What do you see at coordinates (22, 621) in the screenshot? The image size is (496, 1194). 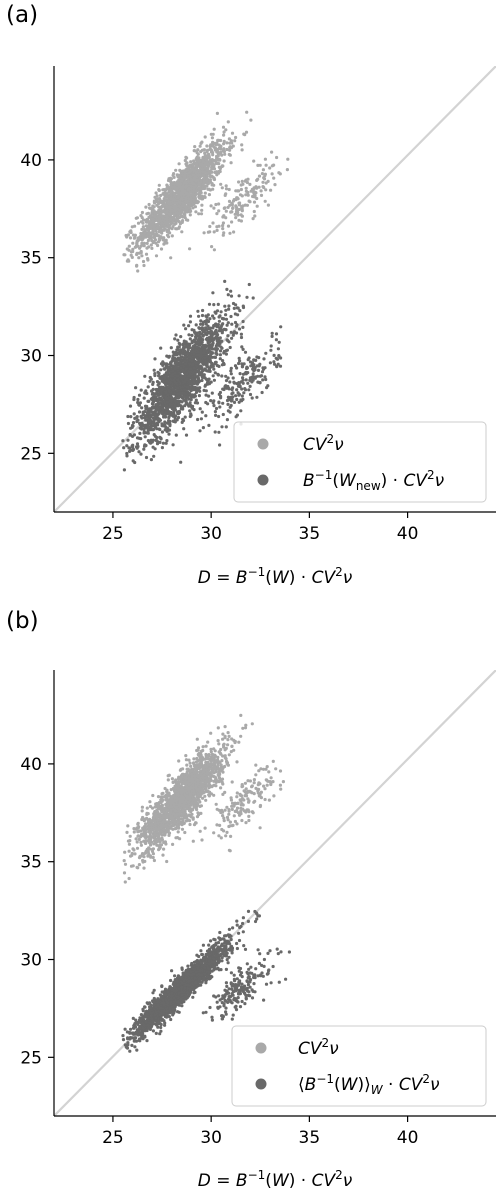 I see `panel-label-b: (b)` at bounding box center [22, 621].